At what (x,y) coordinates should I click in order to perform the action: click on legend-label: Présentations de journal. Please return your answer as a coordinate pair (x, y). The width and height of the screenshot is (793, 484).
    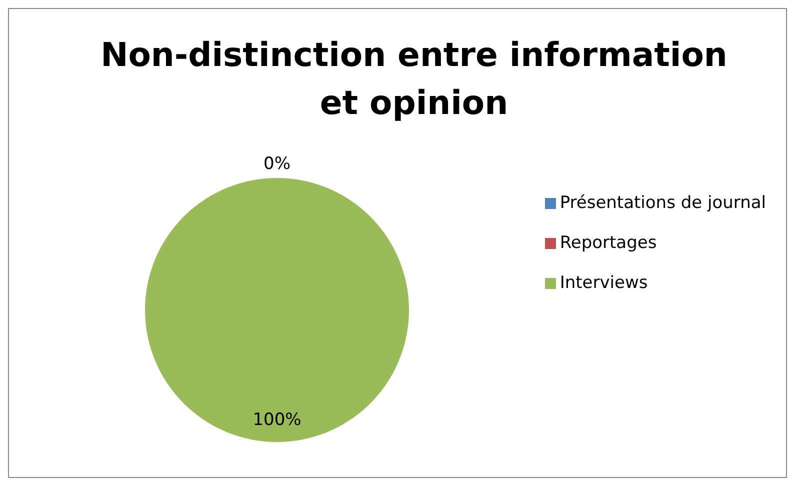
    Looking at the image, I should click on (663, 203).